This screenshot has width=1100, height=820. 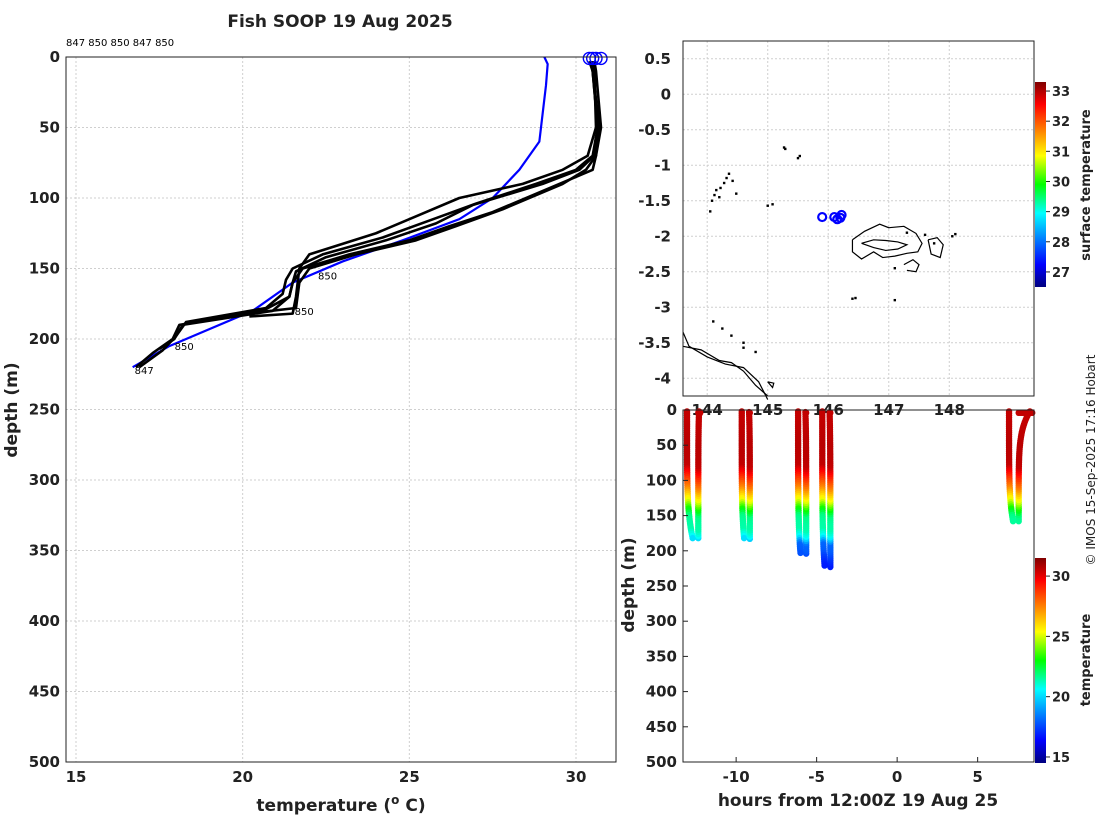 I want to click on section-colorbar-tick: 30, so click(x=1061, y=577).